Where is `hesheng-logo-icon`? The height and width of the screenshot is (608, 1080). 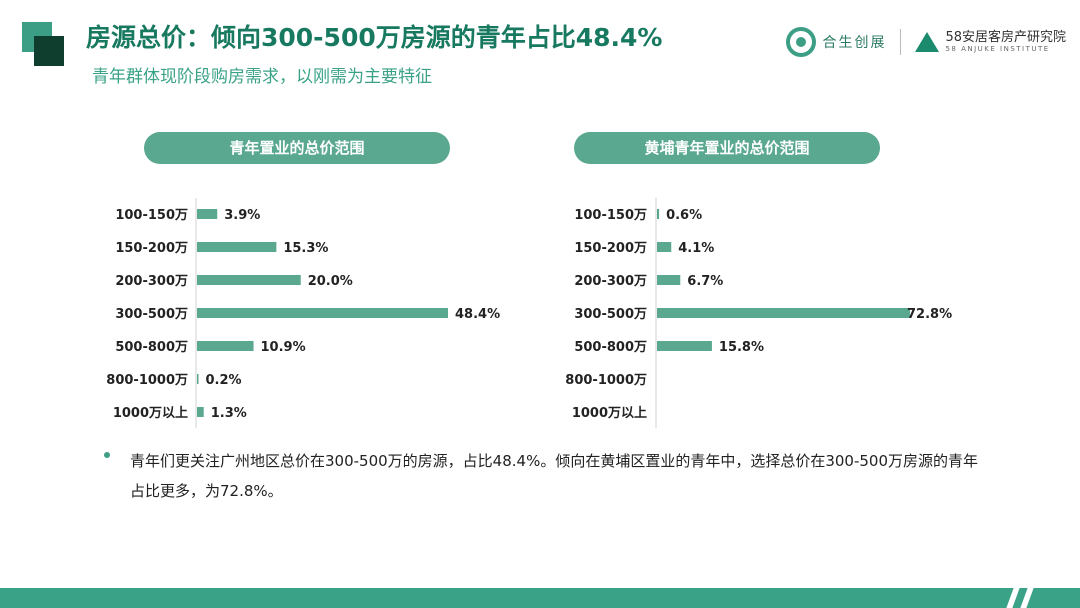
hesheng-logo-icon is located at coordinates (801, 42).